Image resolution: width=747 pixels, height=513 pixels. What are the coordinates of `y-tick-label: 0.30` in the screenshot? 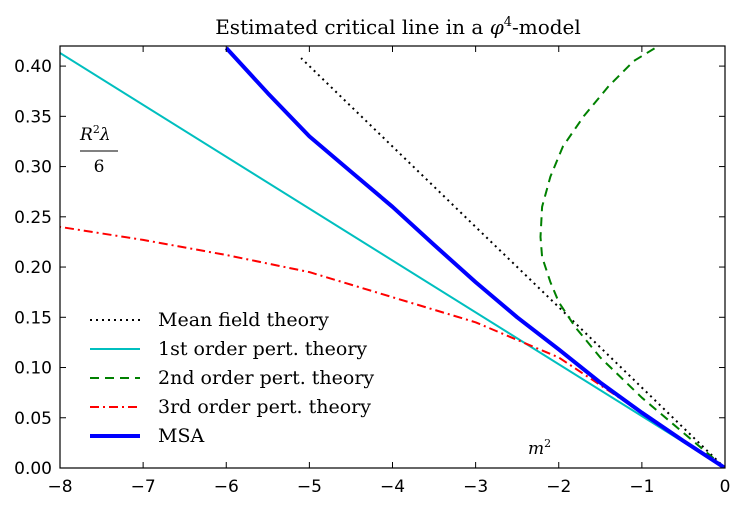 It's located at (33, 168).